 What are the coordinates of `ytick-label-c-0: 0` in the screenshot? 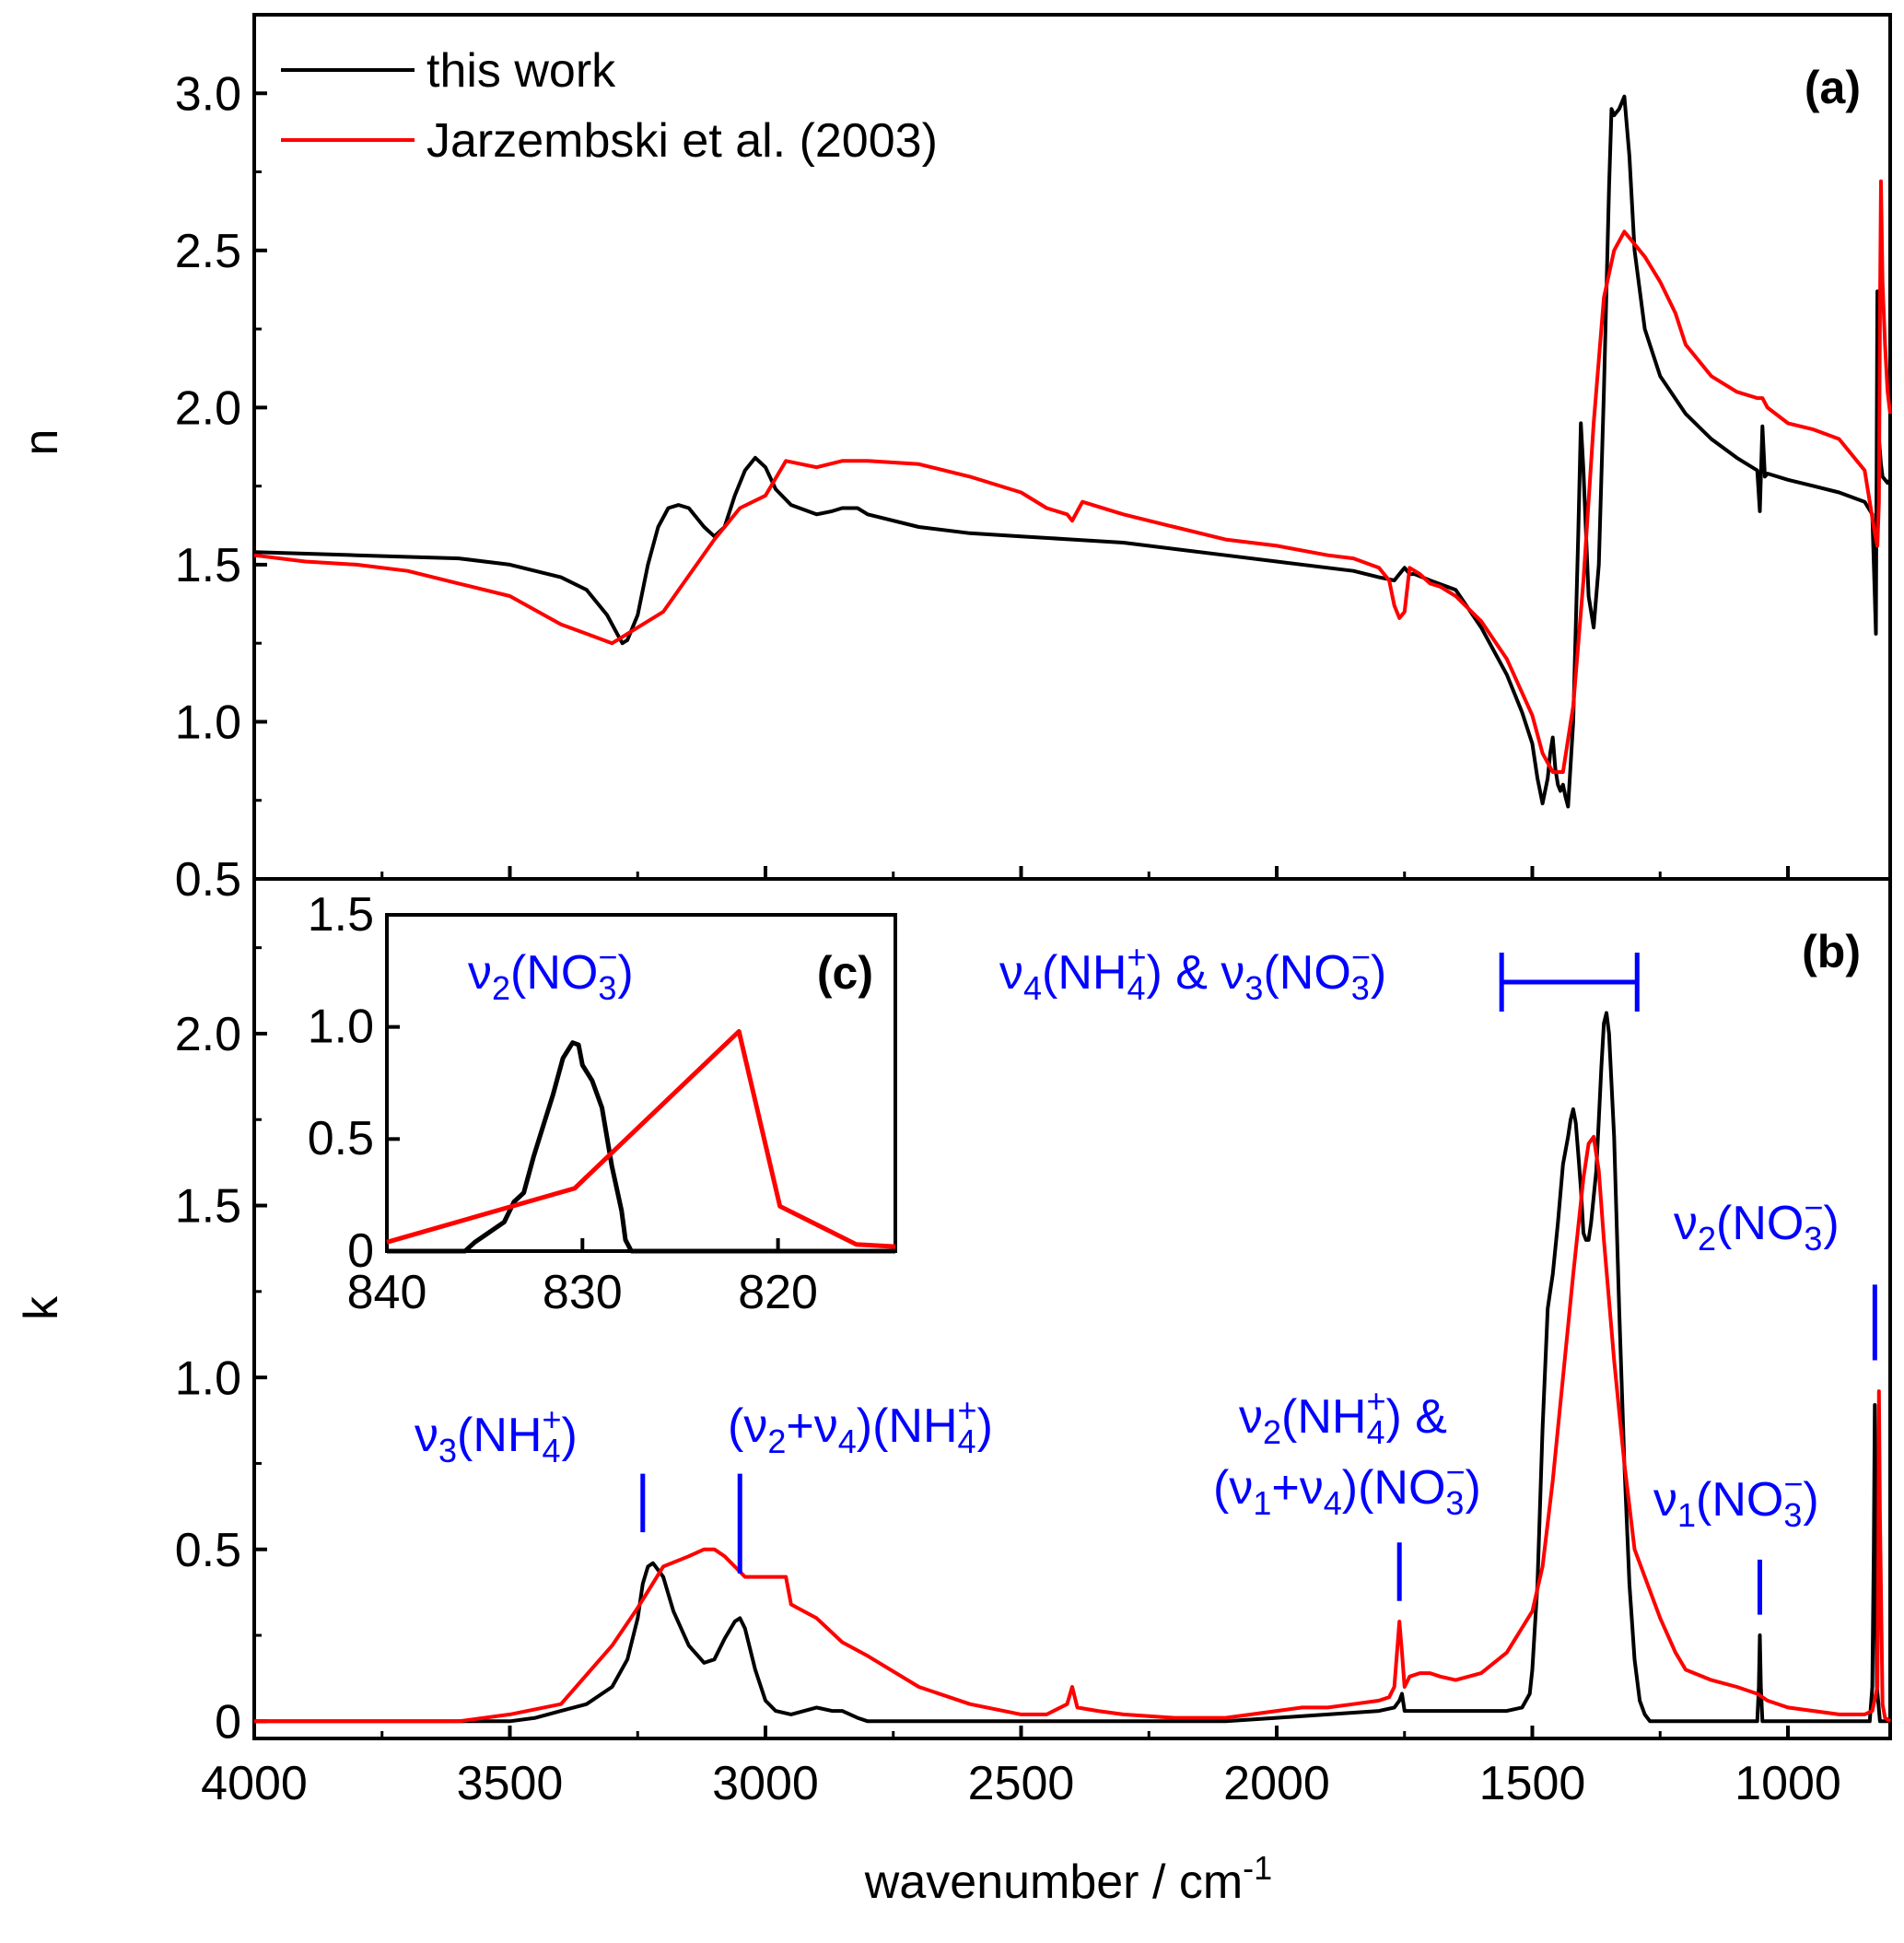 It's located at (360, 1251).